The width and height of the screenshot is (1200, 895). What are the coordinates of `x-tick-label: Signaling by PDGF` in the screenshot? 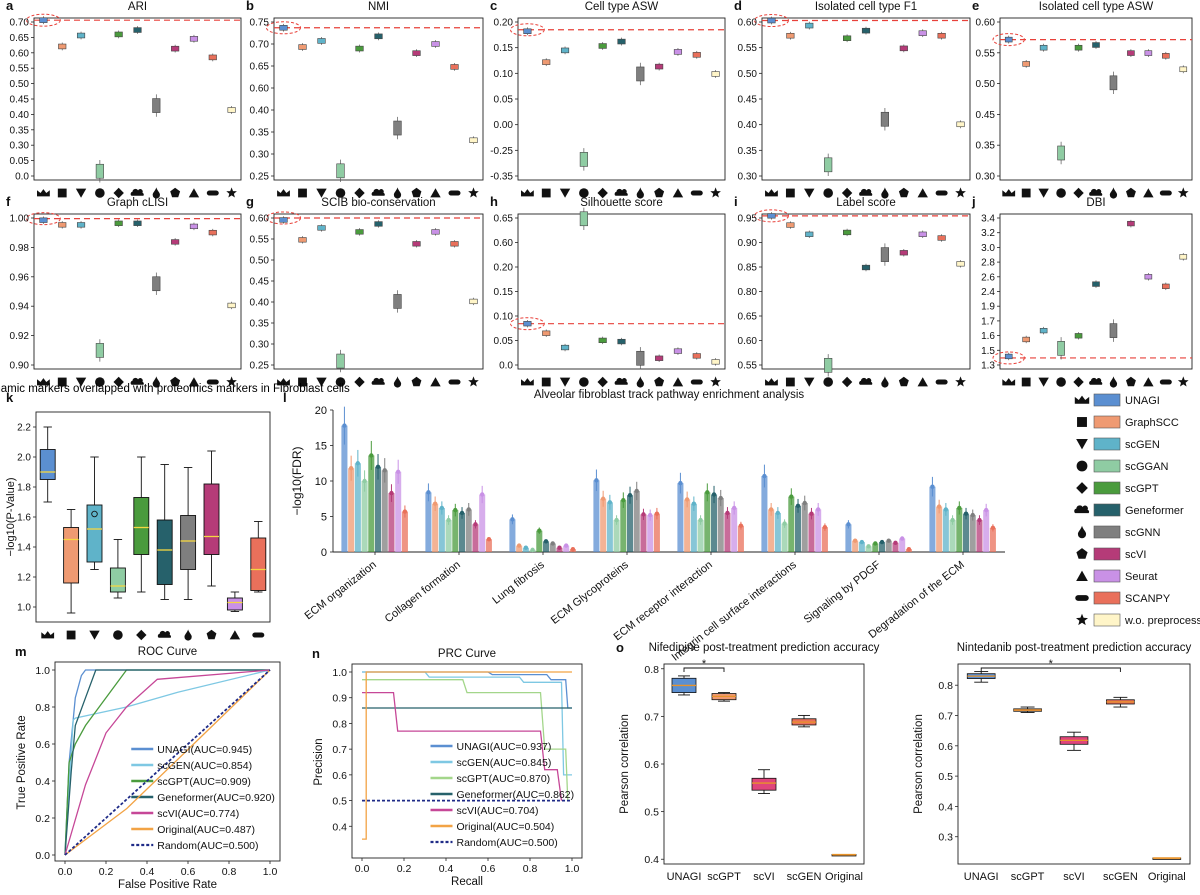 It's located at (842, 592).